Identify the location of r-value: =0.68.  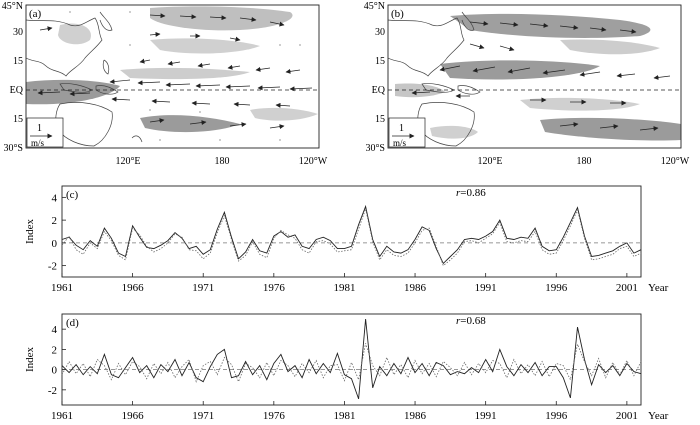
(473, 321).